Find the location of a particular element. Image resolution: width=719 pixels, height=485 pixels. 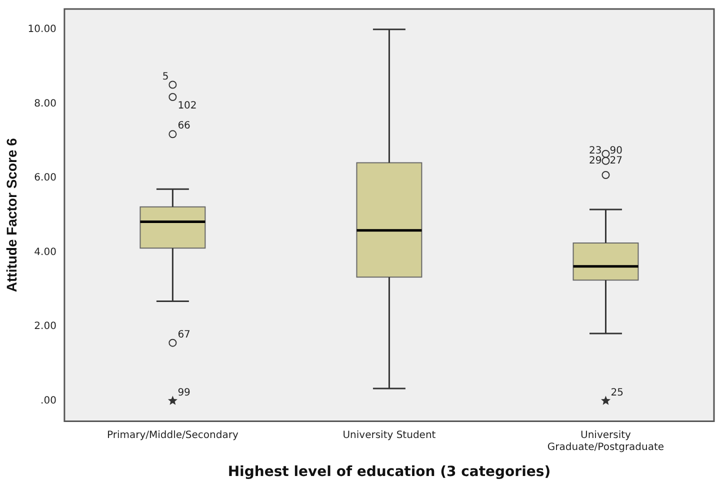

x-tick-label: Primary/Middle/Secondary is located at coordinates (172, 435).